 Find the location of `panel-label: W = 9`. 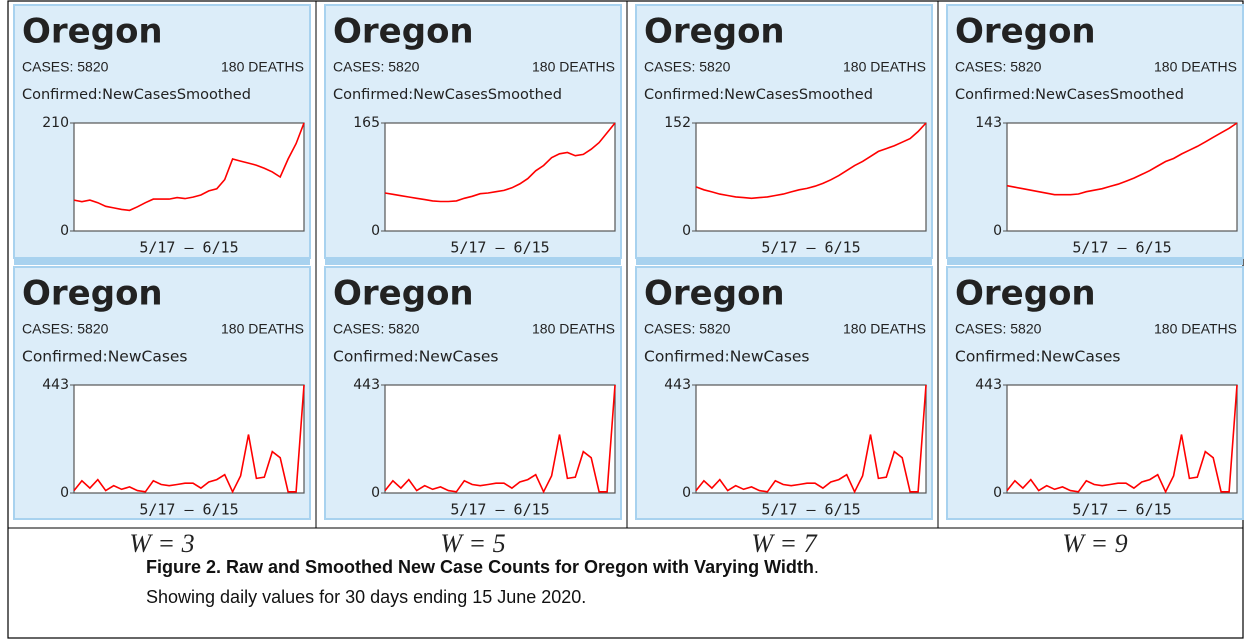

panel-label: W = 9 is located at coordinates (1094, 543).